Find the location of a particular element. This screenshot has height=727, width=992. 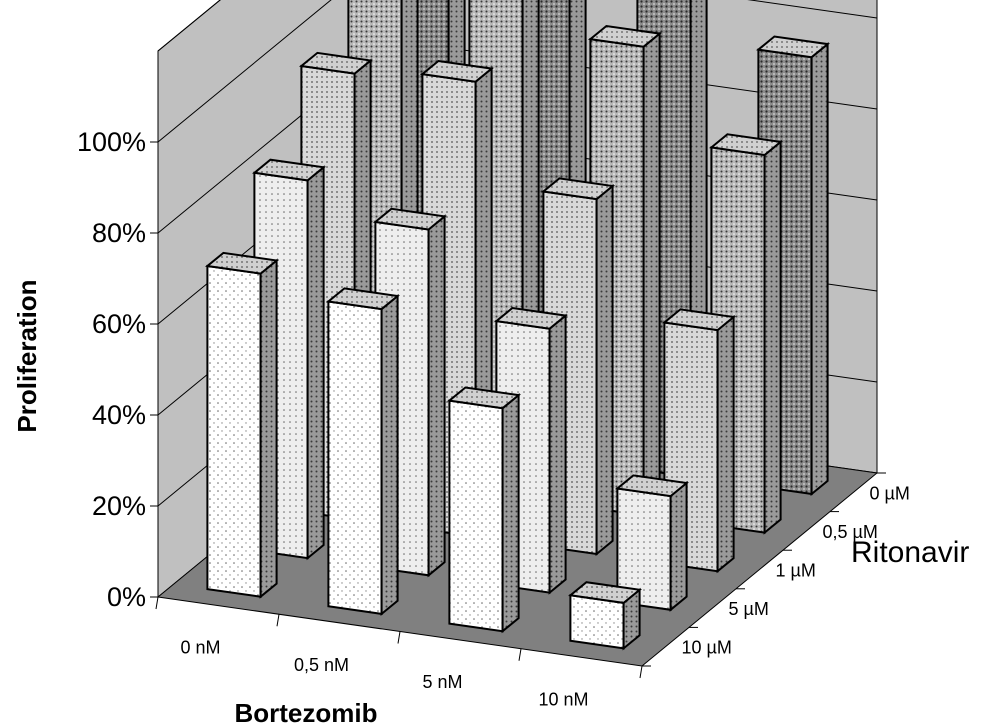

x-tick-label: 10 nM is located at coordinates (563, 699).